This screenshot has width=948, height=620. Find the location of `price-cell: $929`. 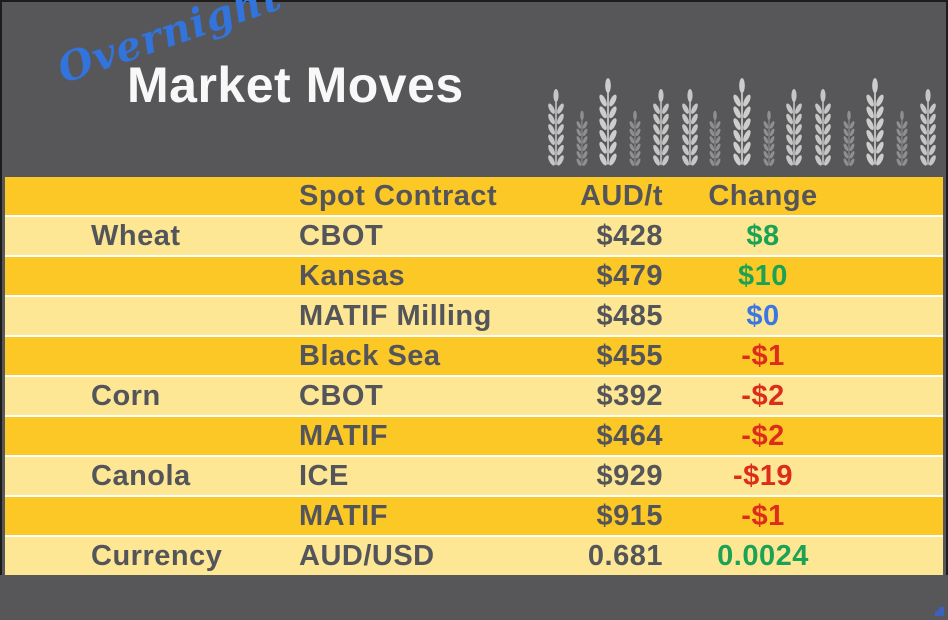

price-cell: $929 is located at coordinates (629, 475).